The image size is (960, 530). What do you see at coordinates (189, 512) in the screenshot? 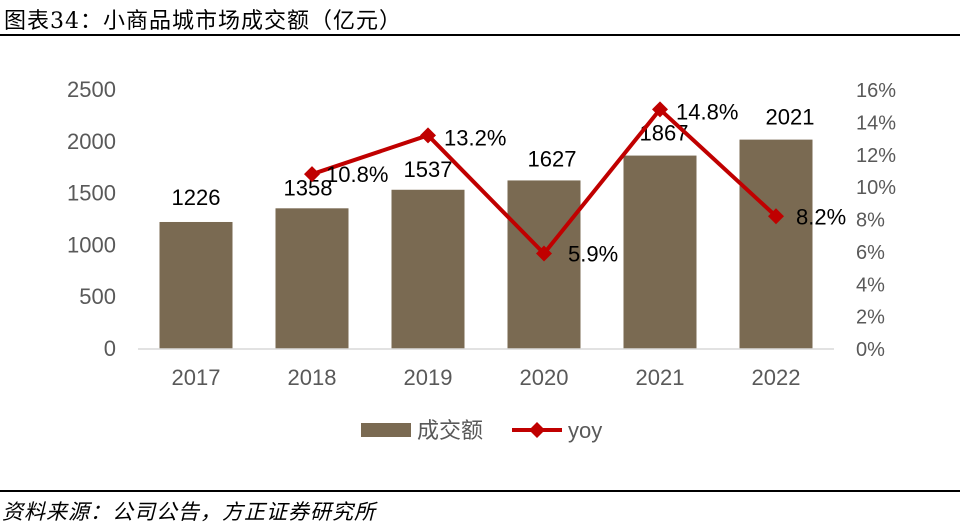
I see `source-note: 资料来源：公司公告，方正证券研究所` at bounding box center [189, 512].